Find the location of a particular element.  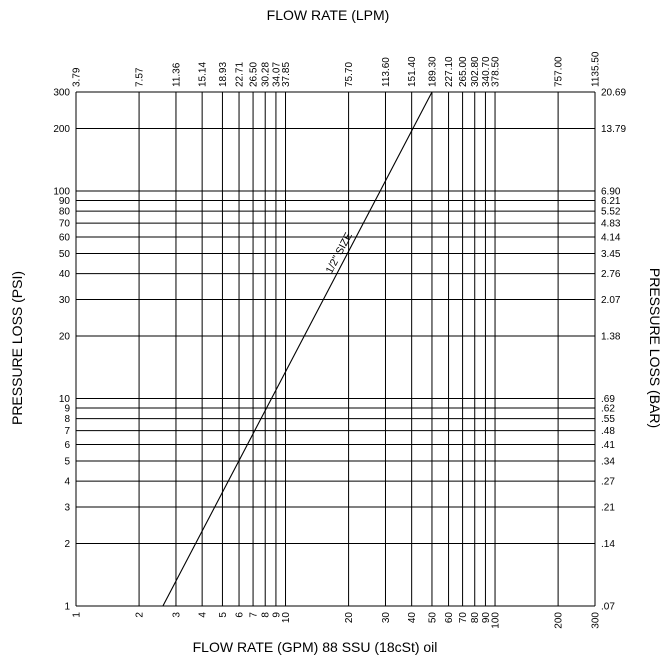

x-top-tick-label: 75.70 is located at coordinates (349, 74).